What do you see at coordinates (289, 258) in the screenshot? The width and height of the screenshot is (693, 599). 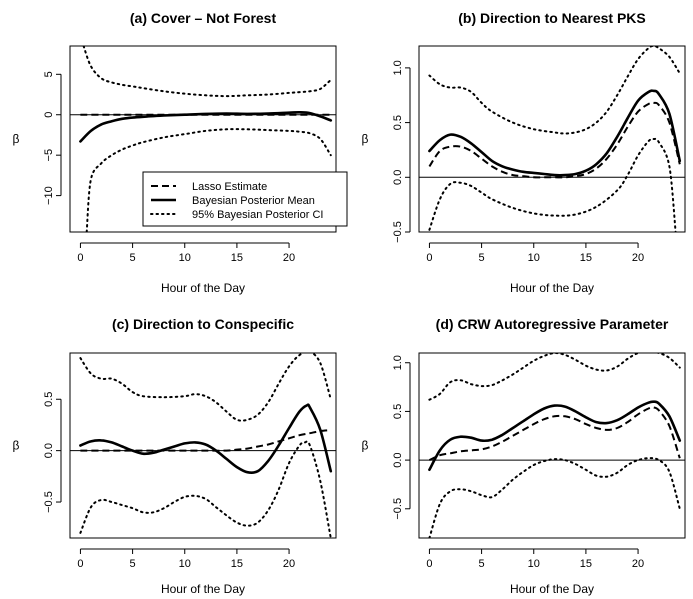 I see `panel-a-x-tick-label: 20` at bounding box center [289, 258].